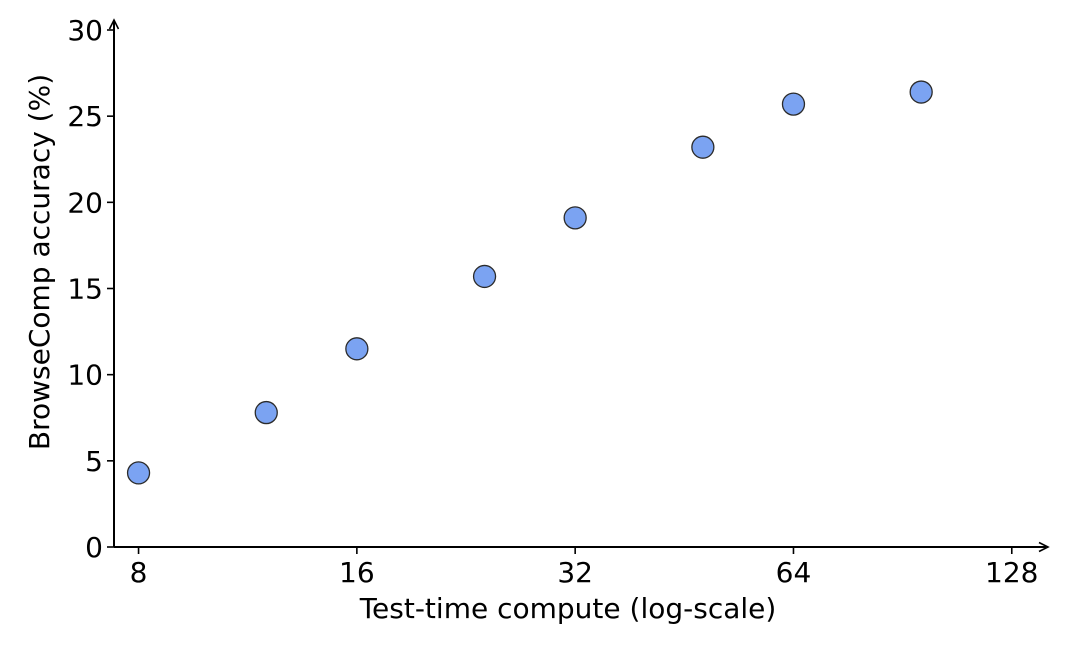 The height and width of the screenshot is (648, 1080). I want to click on x-tick-label: 32, so click(575, 572).